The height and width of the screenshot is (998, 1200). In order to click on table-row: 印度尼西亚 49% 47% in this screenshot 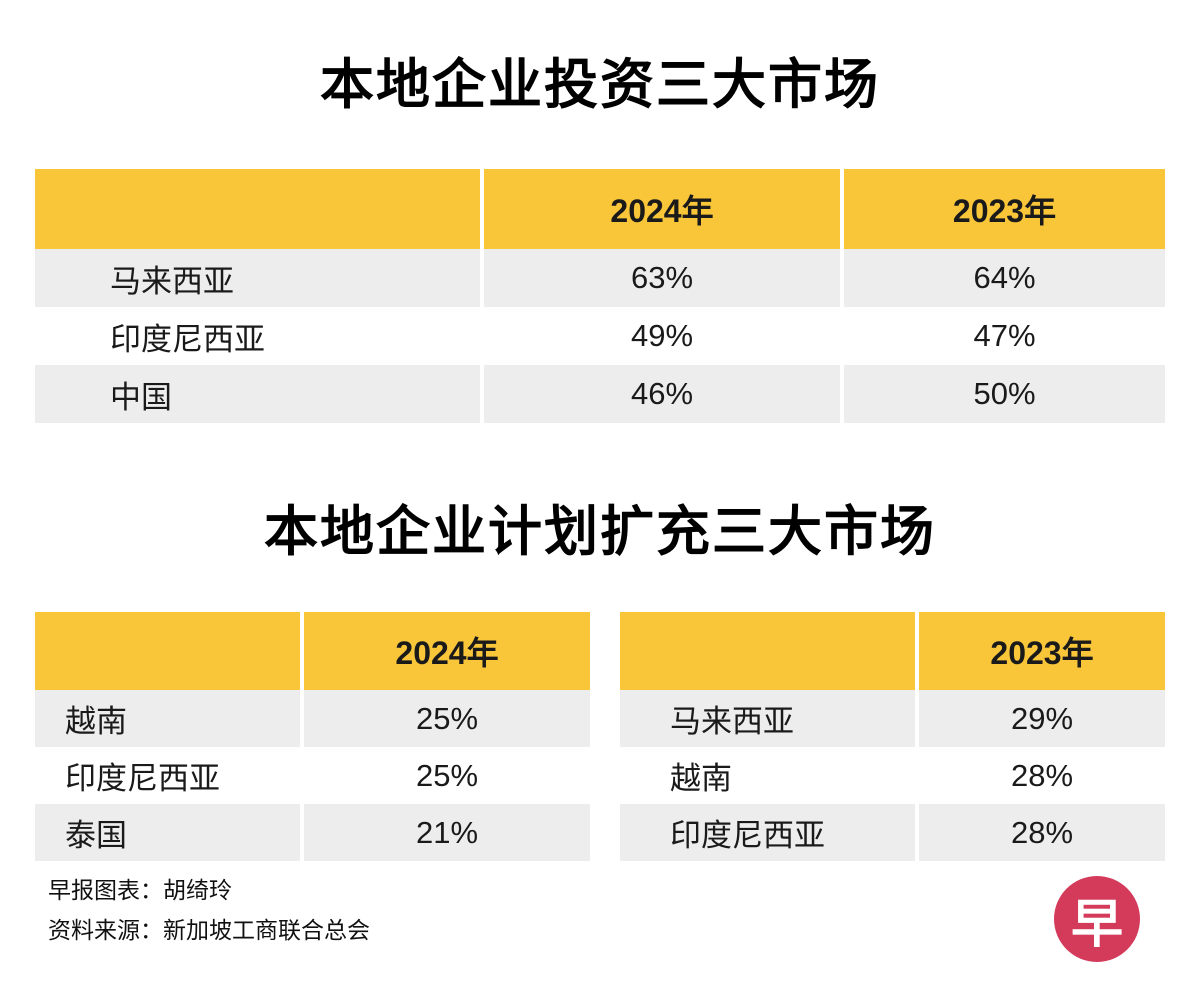, I will do `click(600, 336)`.